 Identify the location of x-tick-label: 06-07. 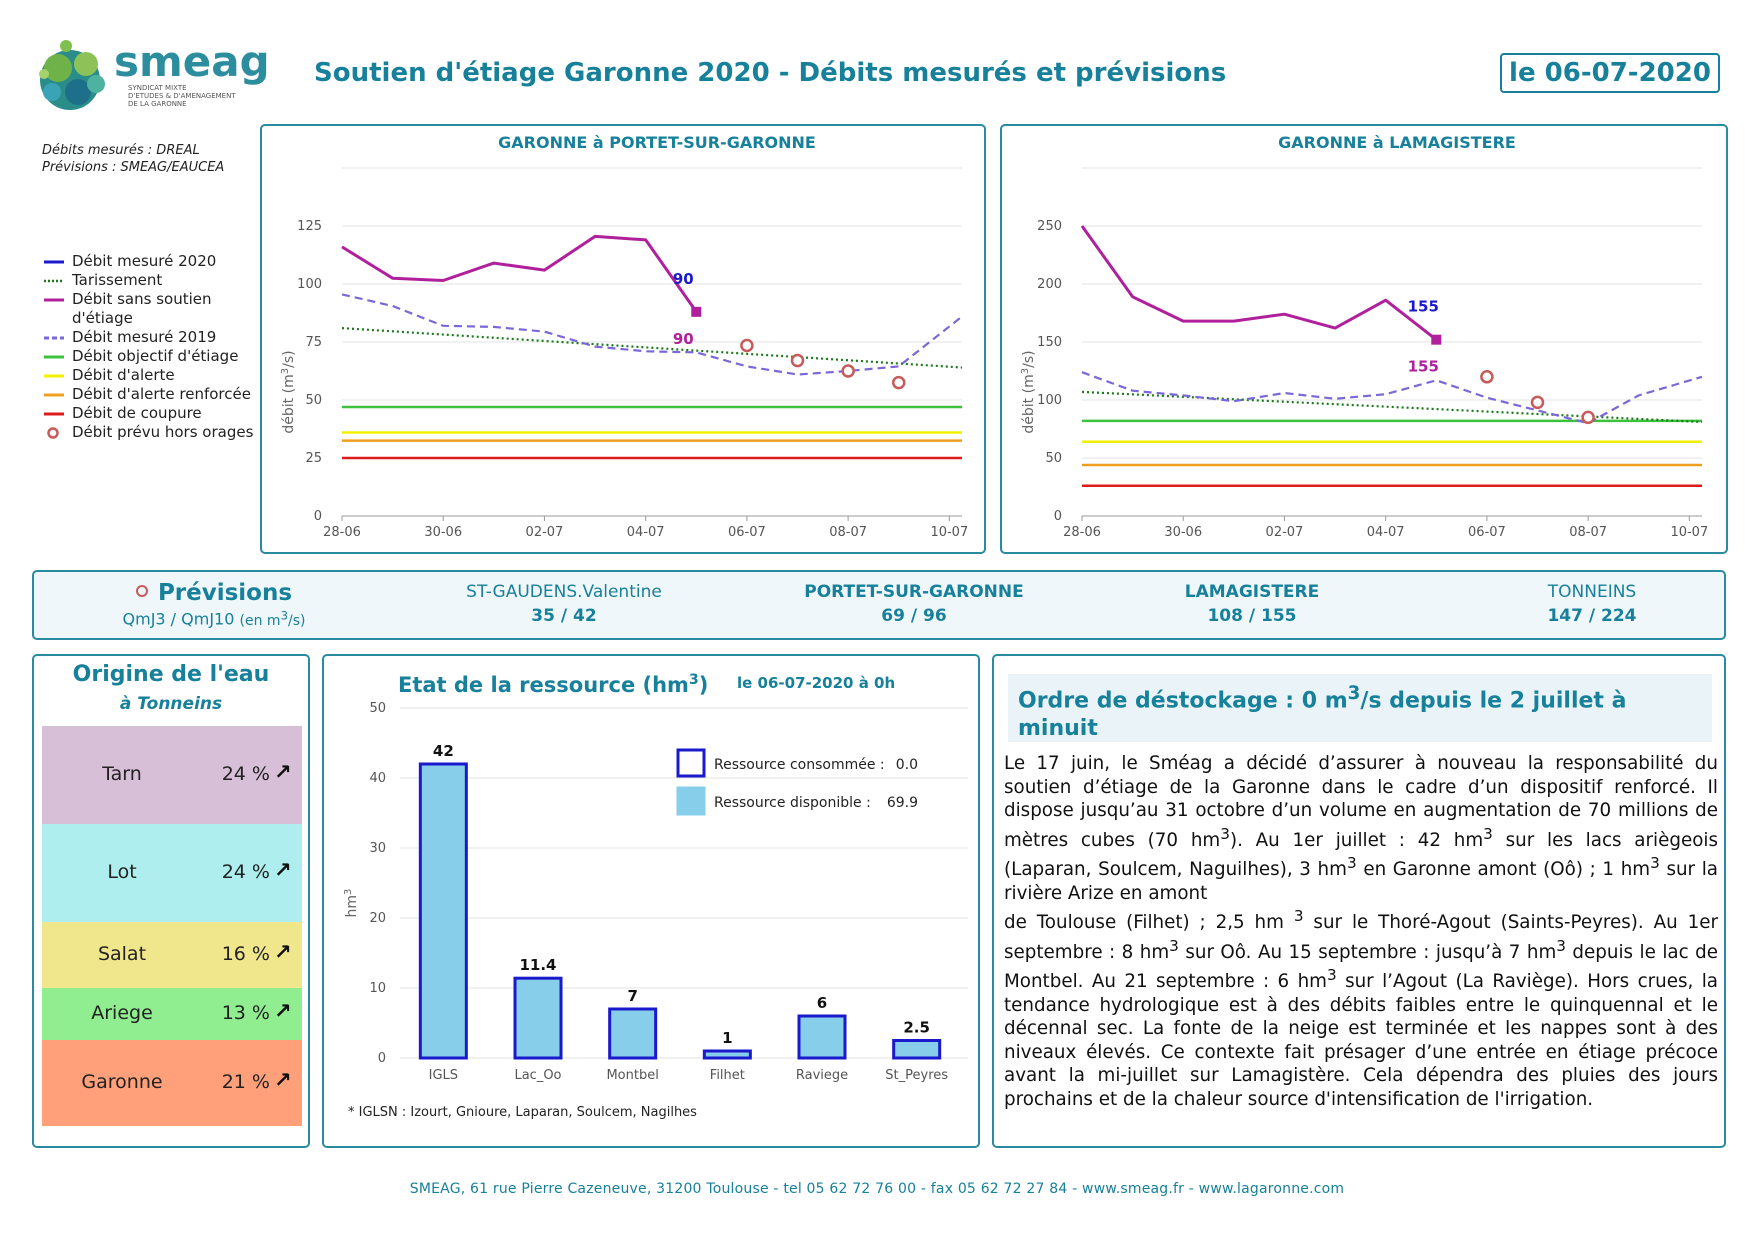
(747, 532).